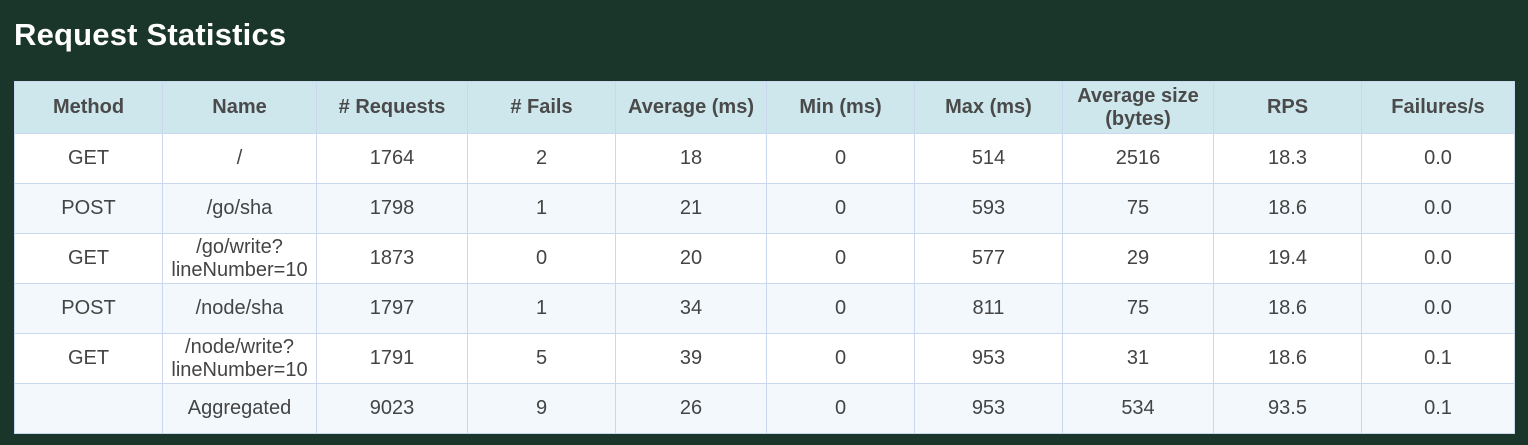 Image resolution: width=1528 pixels, height=445 pixels. Describe the element at coordinates (1287, 158) in the screenshot. I see `cell-rps: 18.3` at that location.